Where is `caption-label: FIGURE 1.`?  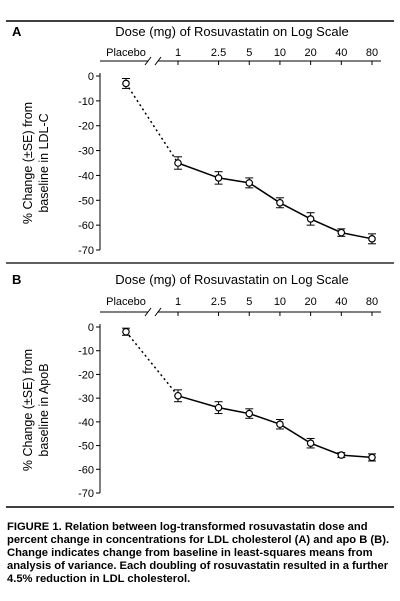 caption-label: FIGURE 1. is located at coordinates (34, 527).